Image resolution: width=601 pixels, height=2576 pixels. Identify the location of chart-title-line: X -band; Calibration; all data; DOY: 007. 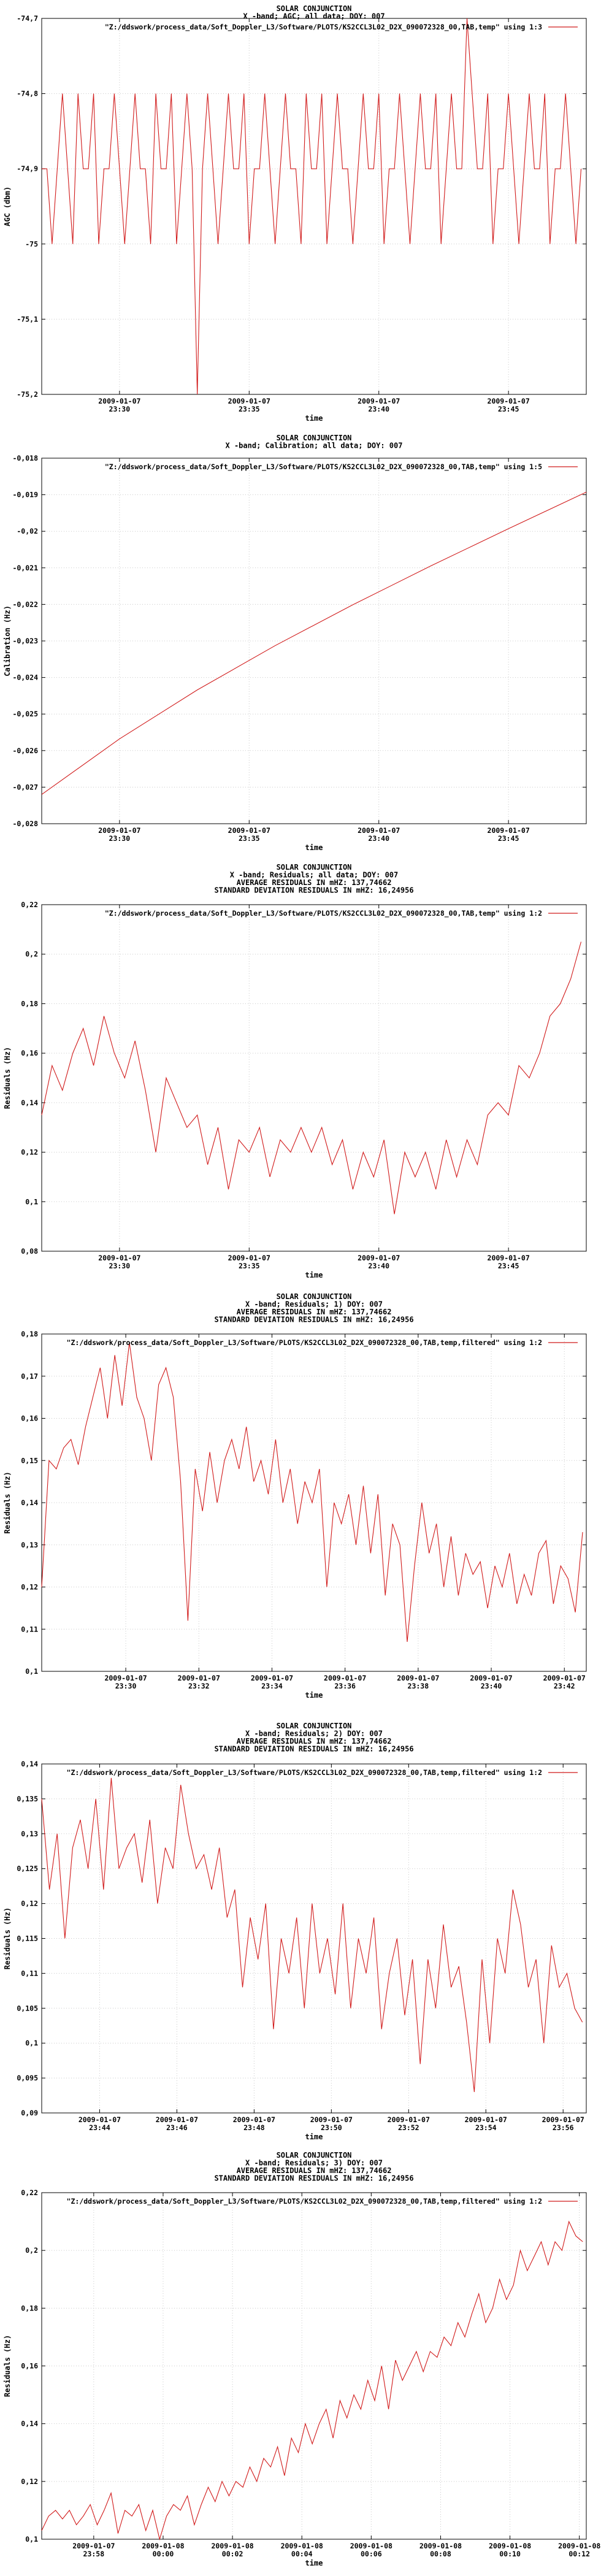
(315, 446).